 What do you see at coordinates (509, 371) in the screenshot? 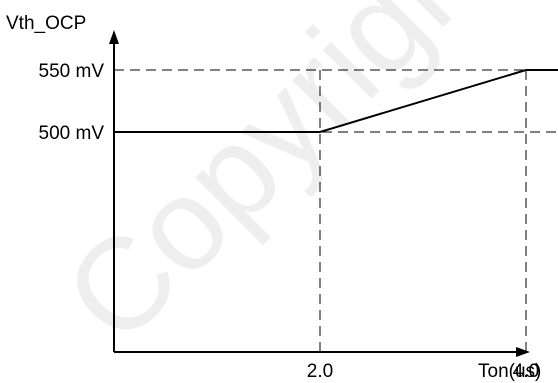
I see `x-axis-label: Ton(us)` at bounding box center [509, 371].